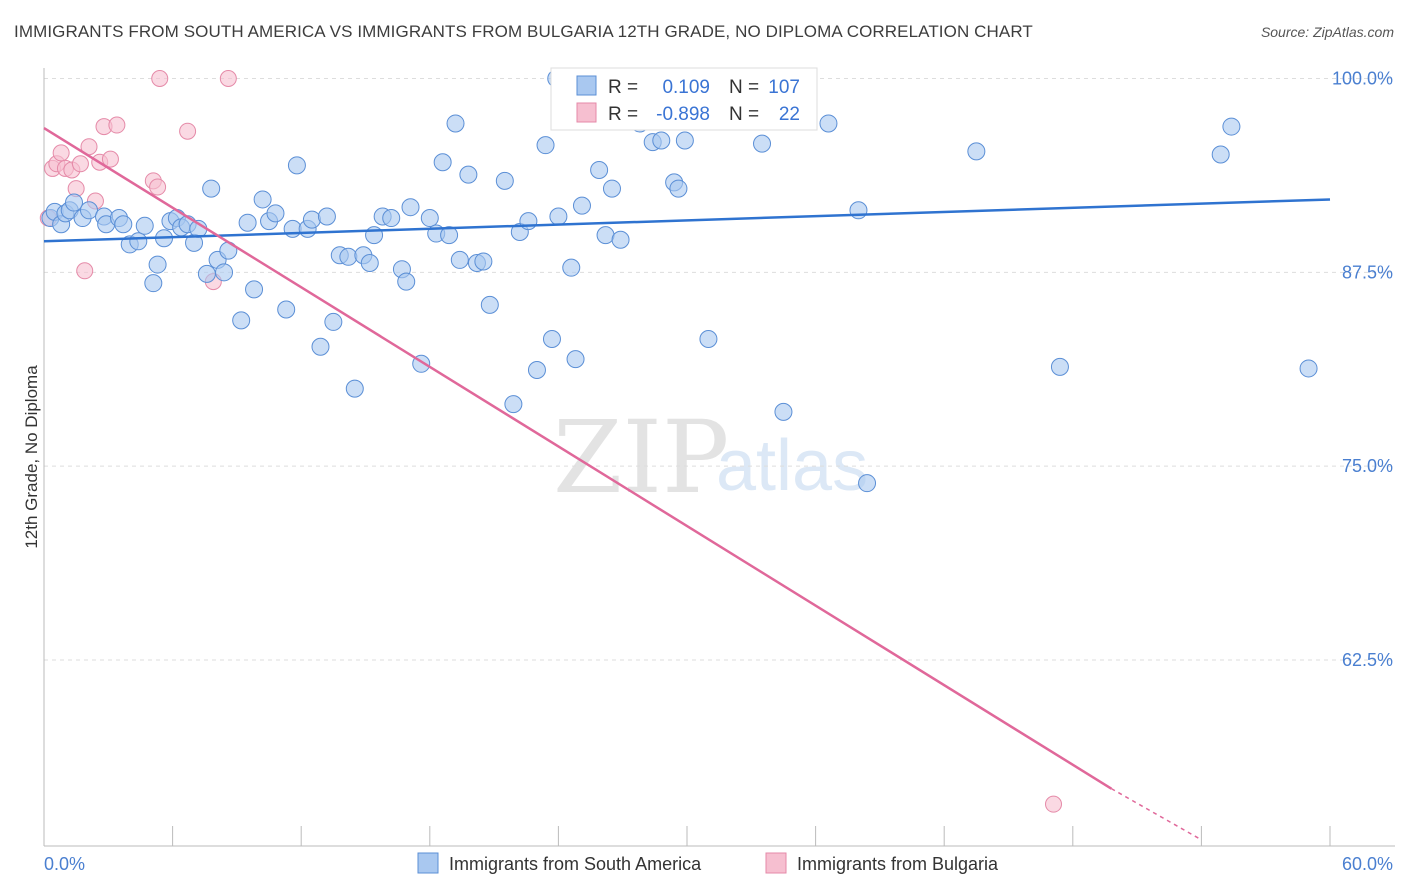 The width and height of the screenshot is (1406, 892). I want to click on y-tick-label: 62.5%, so click(1367, 660).